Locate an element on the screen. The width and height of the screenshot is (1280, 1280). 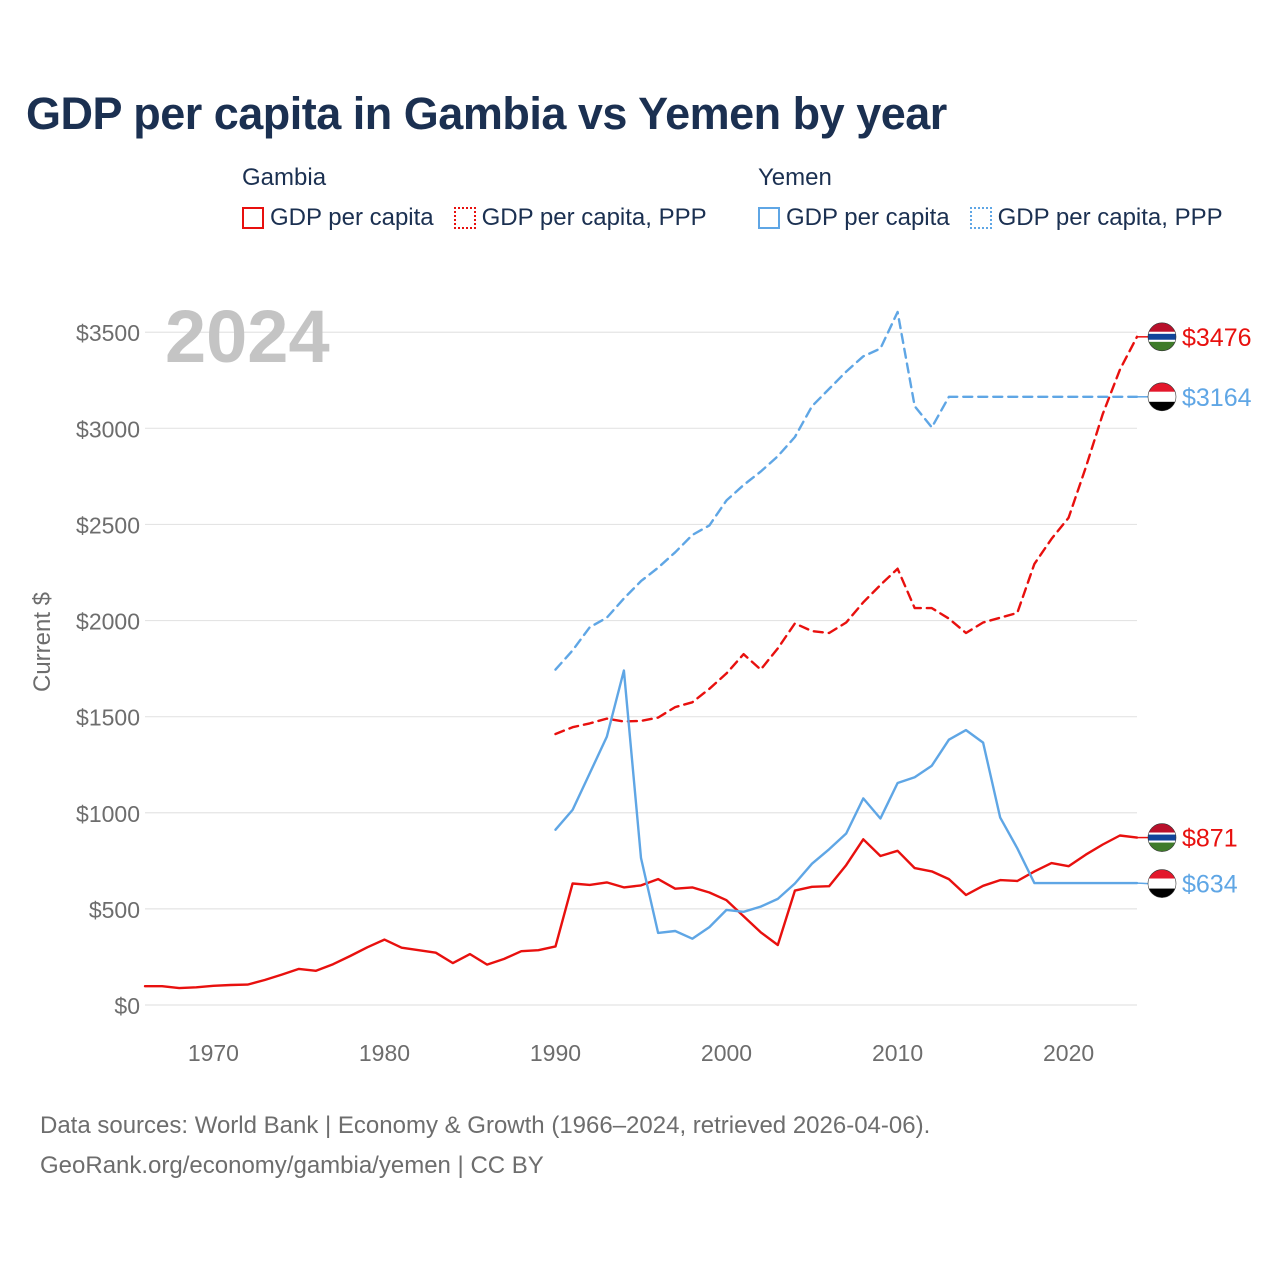
y-axis-label: Current $ is located at coordinates (42, 642).